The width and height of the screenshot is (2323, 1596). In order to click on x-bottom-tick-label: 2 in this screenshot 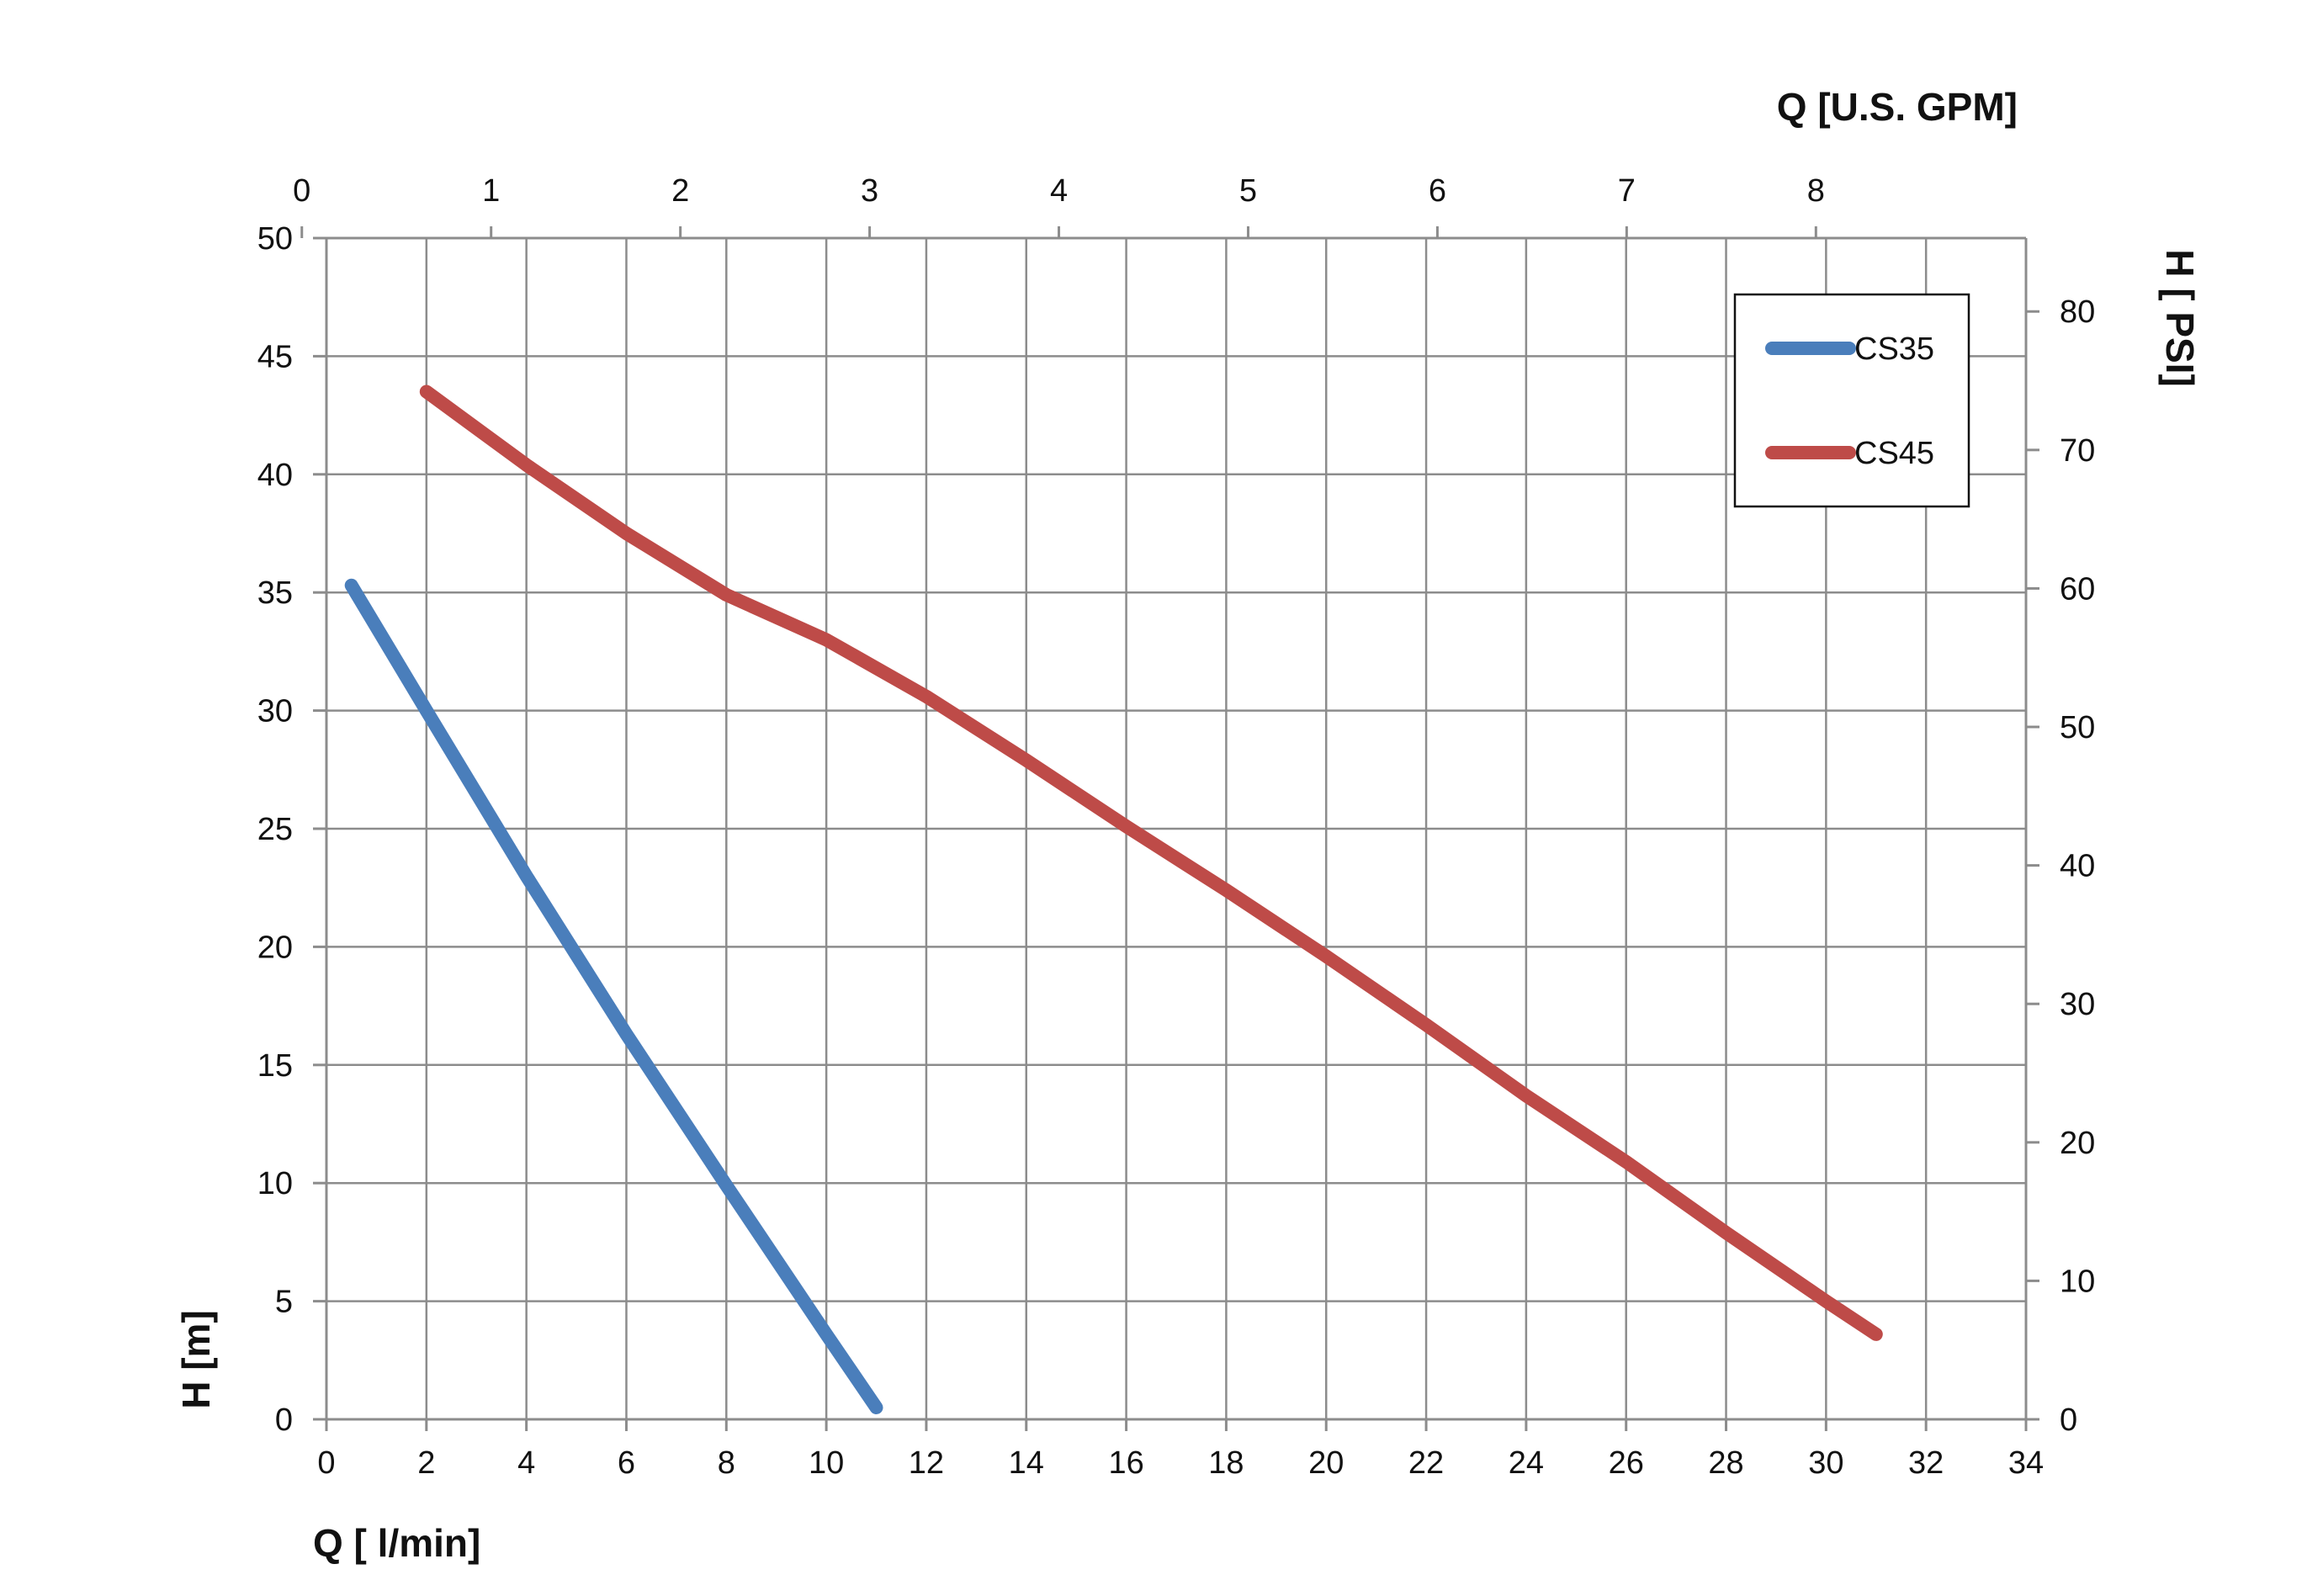, I will do `click(426, 1463)`.